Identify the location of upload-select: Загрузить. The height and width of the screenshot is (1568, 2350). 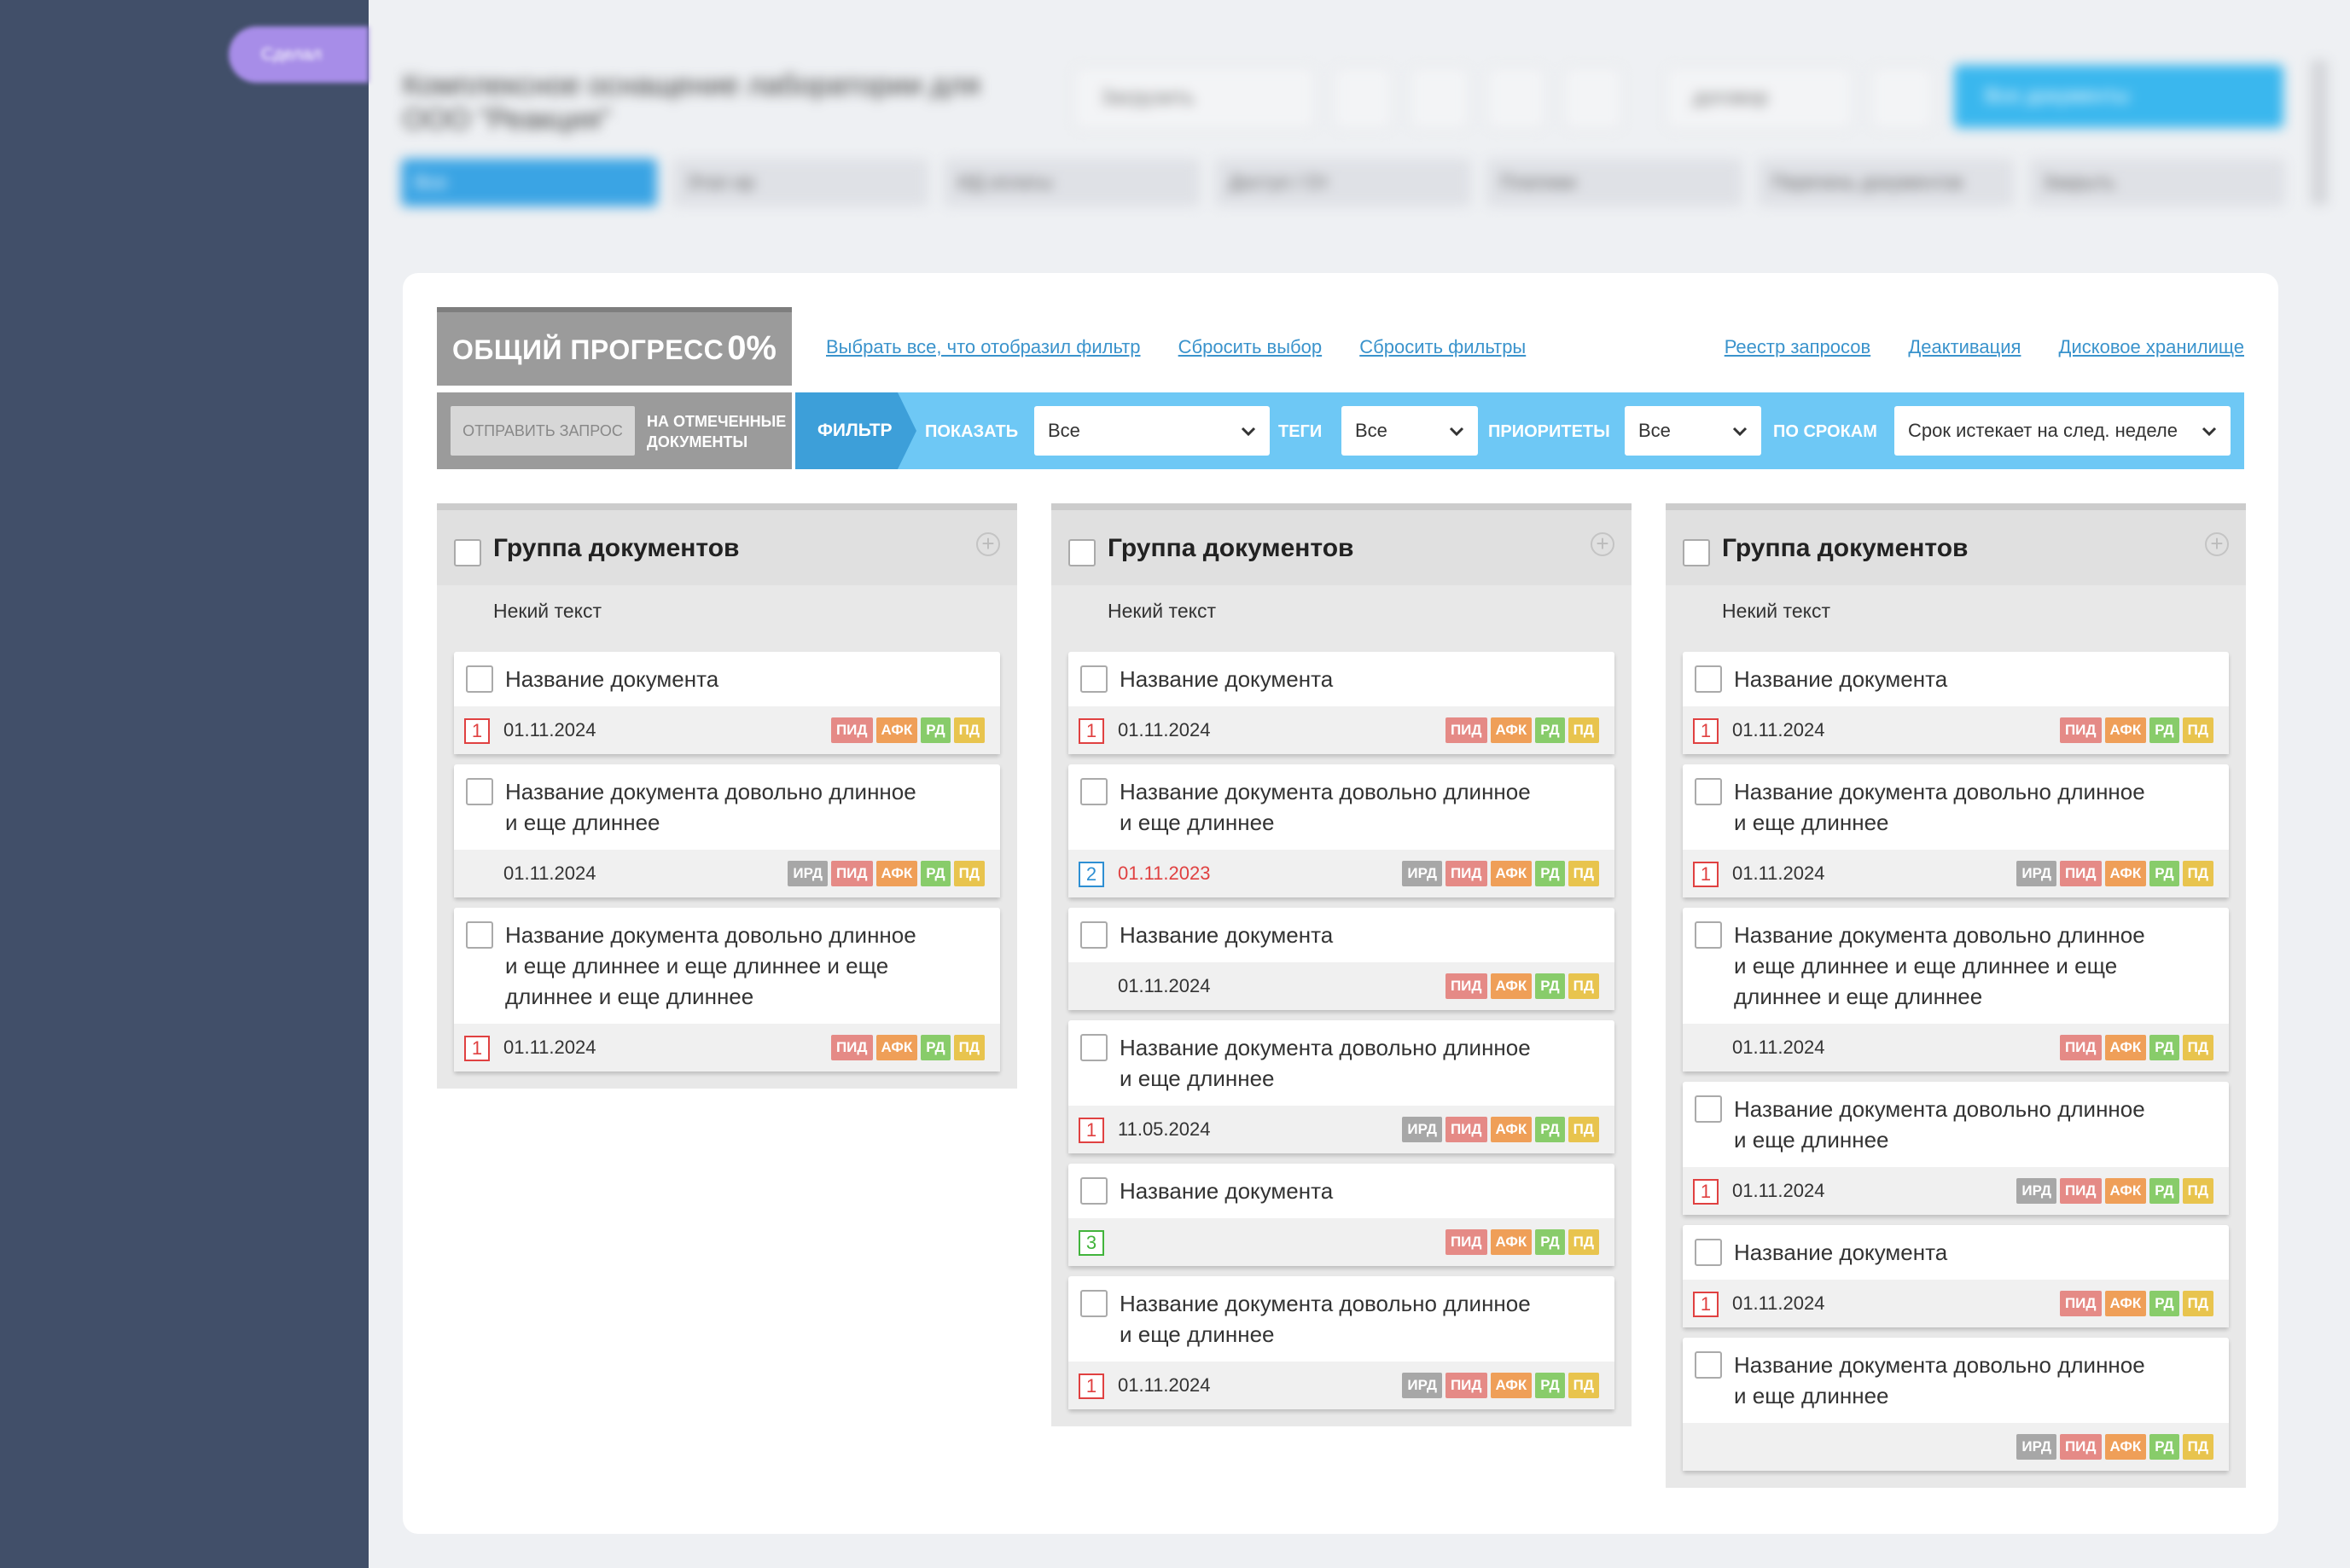
(1194, 98).